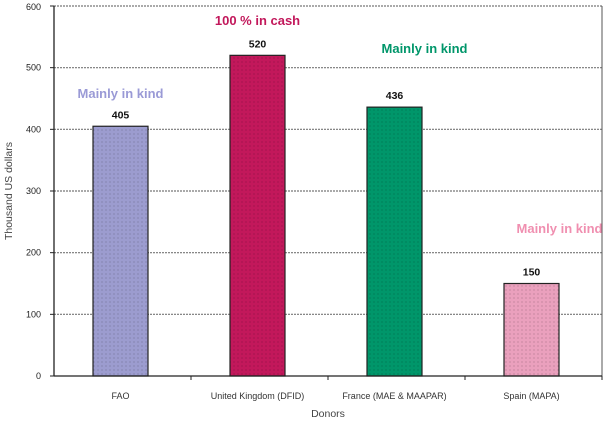 The height and width of the screenshot is (423, 604). I want to click on x-axis-label: Donors, so click(328, 414).